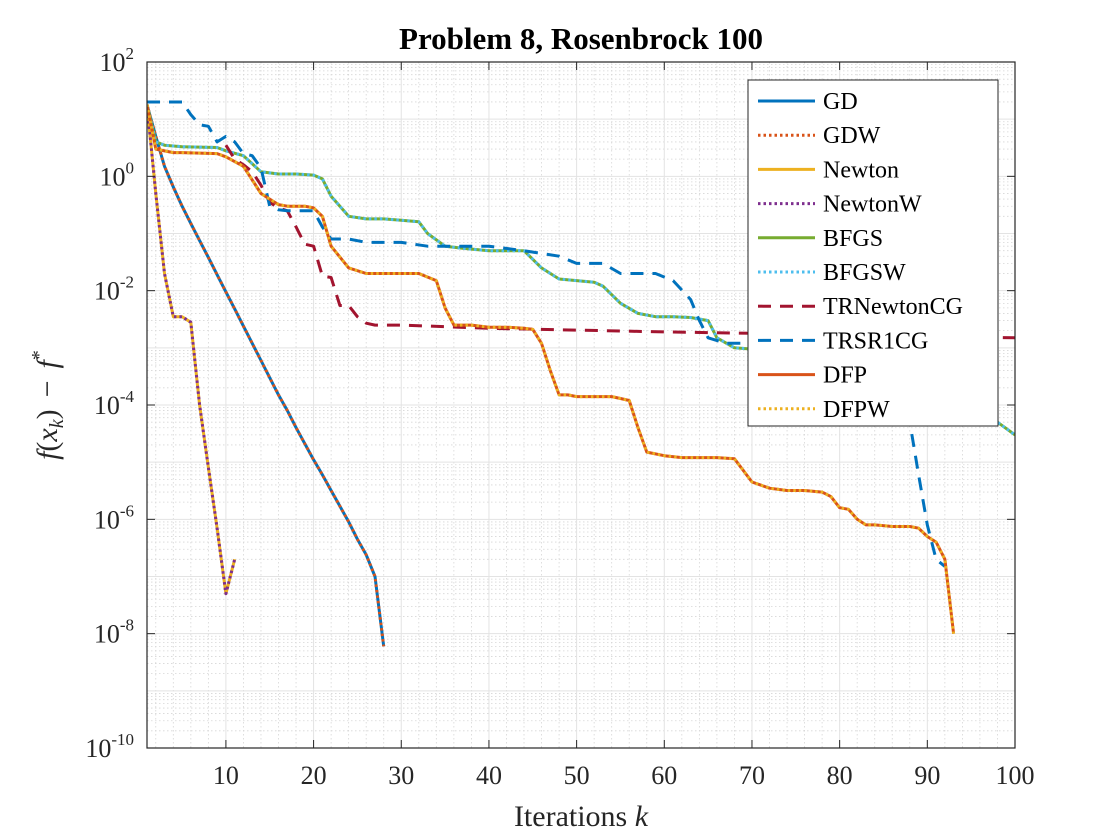 This screenshot has height=840, width=1120. I want to click on legend-label-gdw: GDW, so click(852, 136).